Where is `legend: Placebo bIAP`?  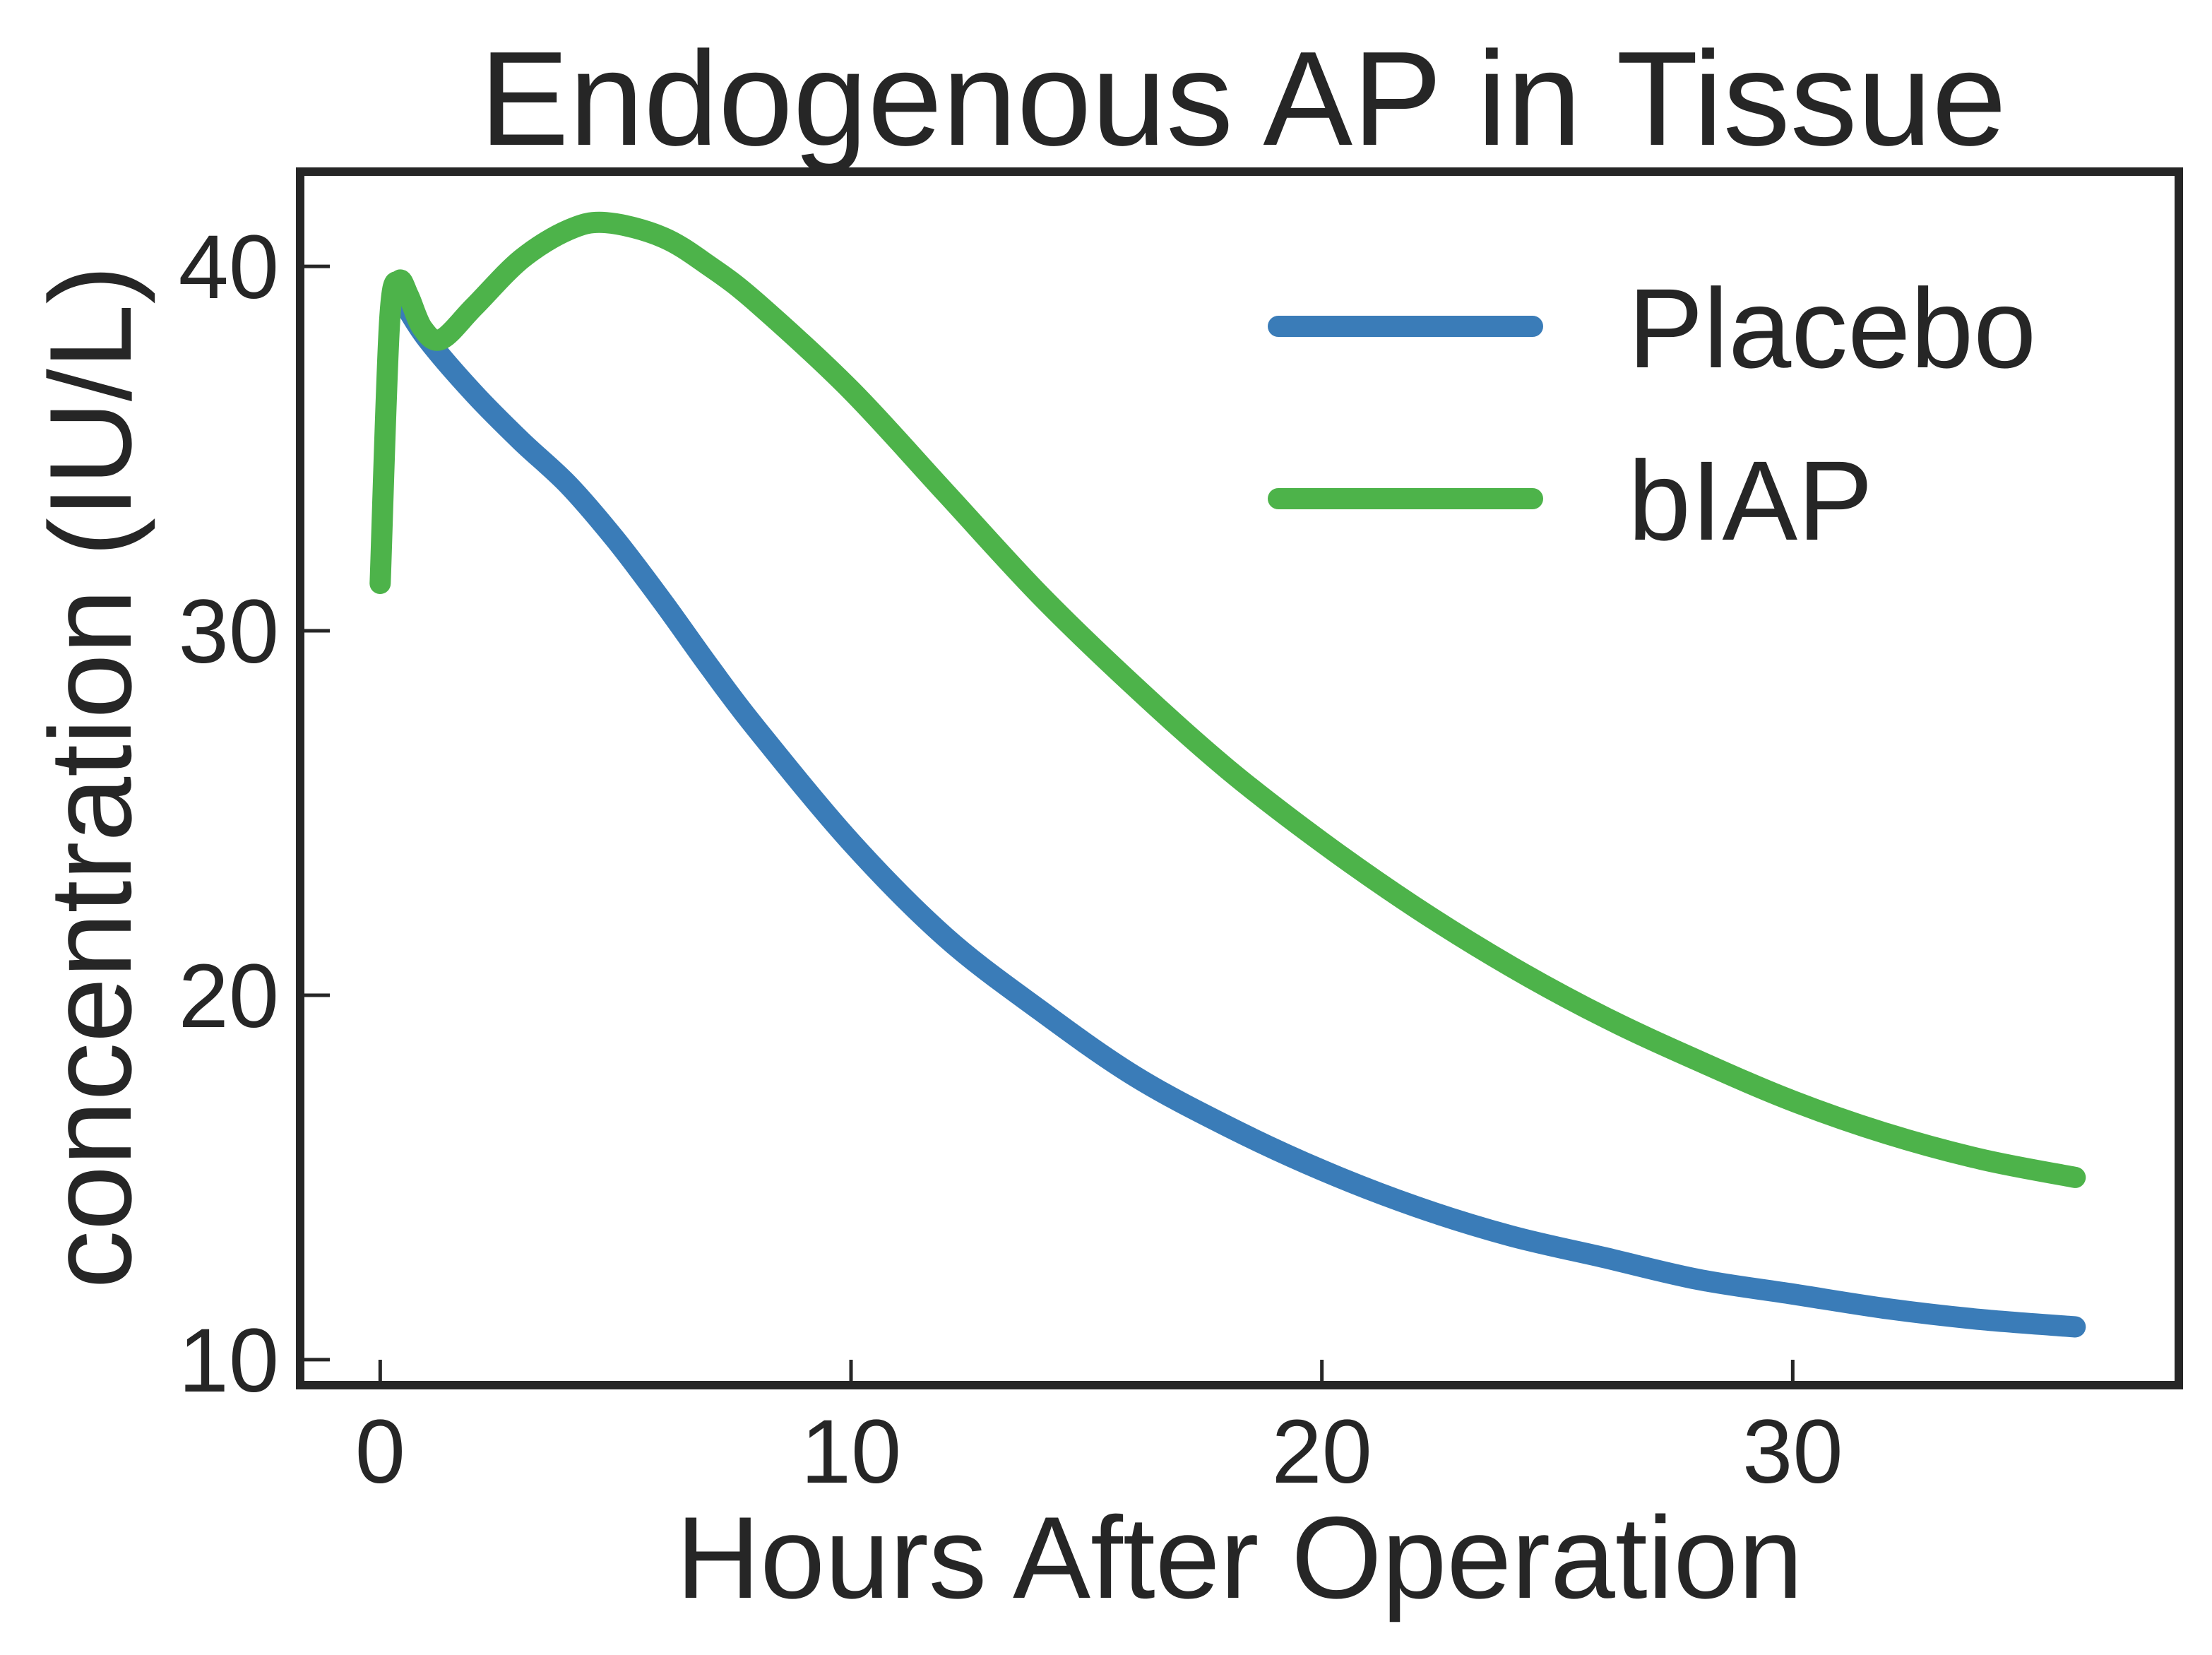
legend: Placebo bIAP is located at coordinates (1652, 414).